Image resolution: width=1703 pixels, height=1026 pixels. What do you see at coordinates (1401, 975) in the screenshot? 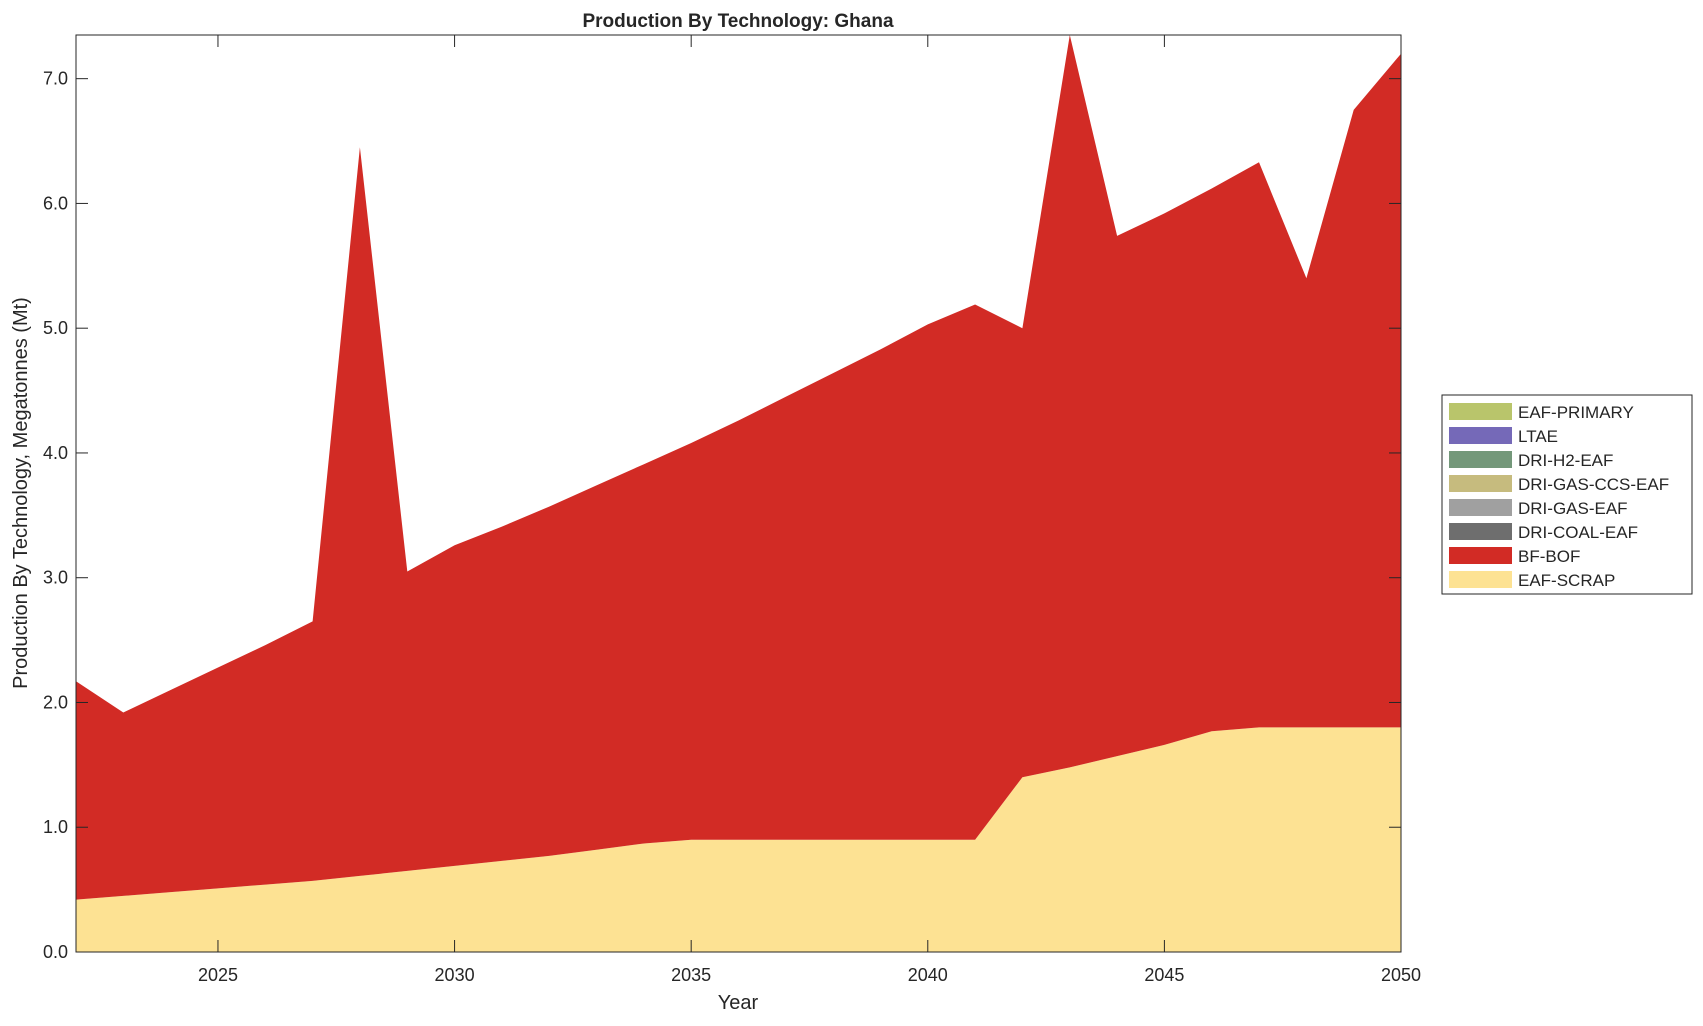
I see `x-tick-label: 2050` at bounding box center [1401, 975].